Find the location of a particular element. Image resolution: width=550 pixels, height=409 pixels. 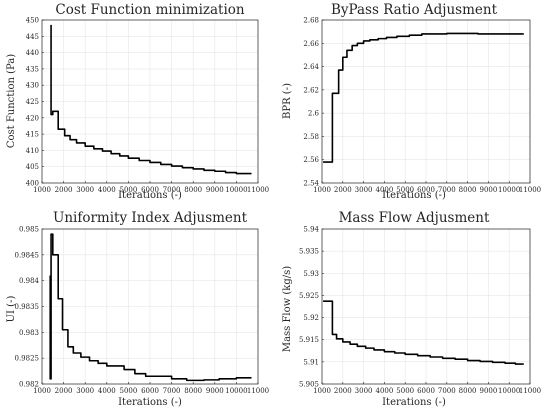

y-ticks: 2.54 2.56 2.58 2.6 2.62 2.64 2.66 2.68 is located at coordinates (313, 102).